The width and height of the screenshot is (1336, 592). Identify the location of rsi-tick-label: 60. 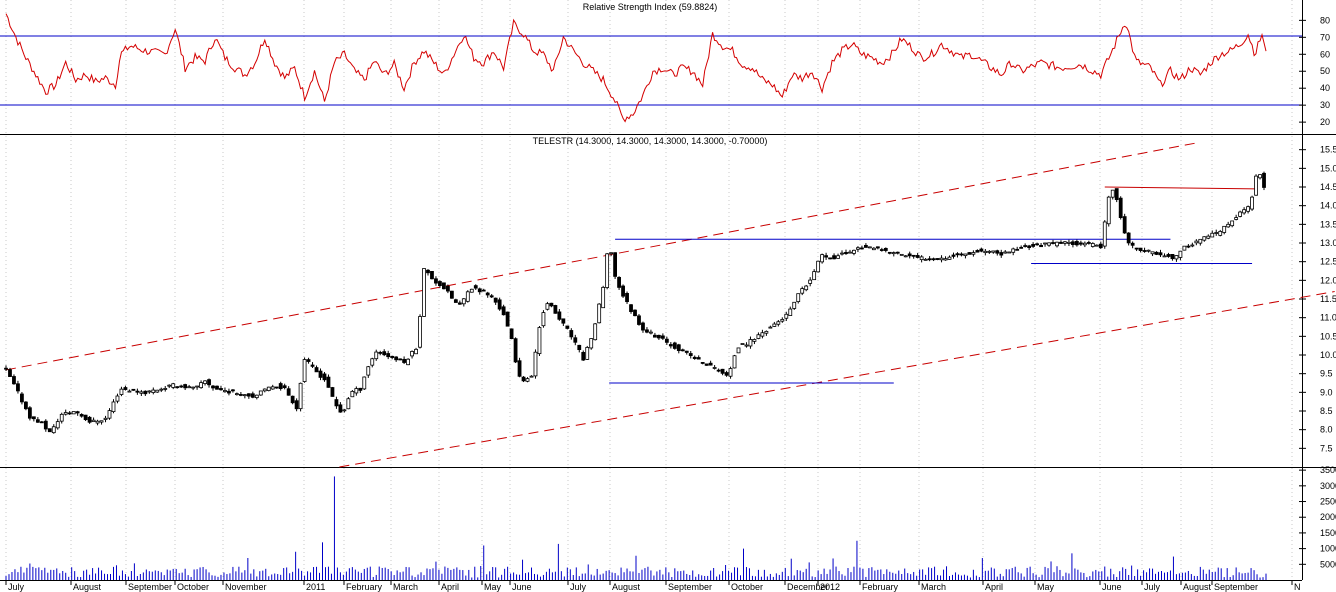
(1325, 54).